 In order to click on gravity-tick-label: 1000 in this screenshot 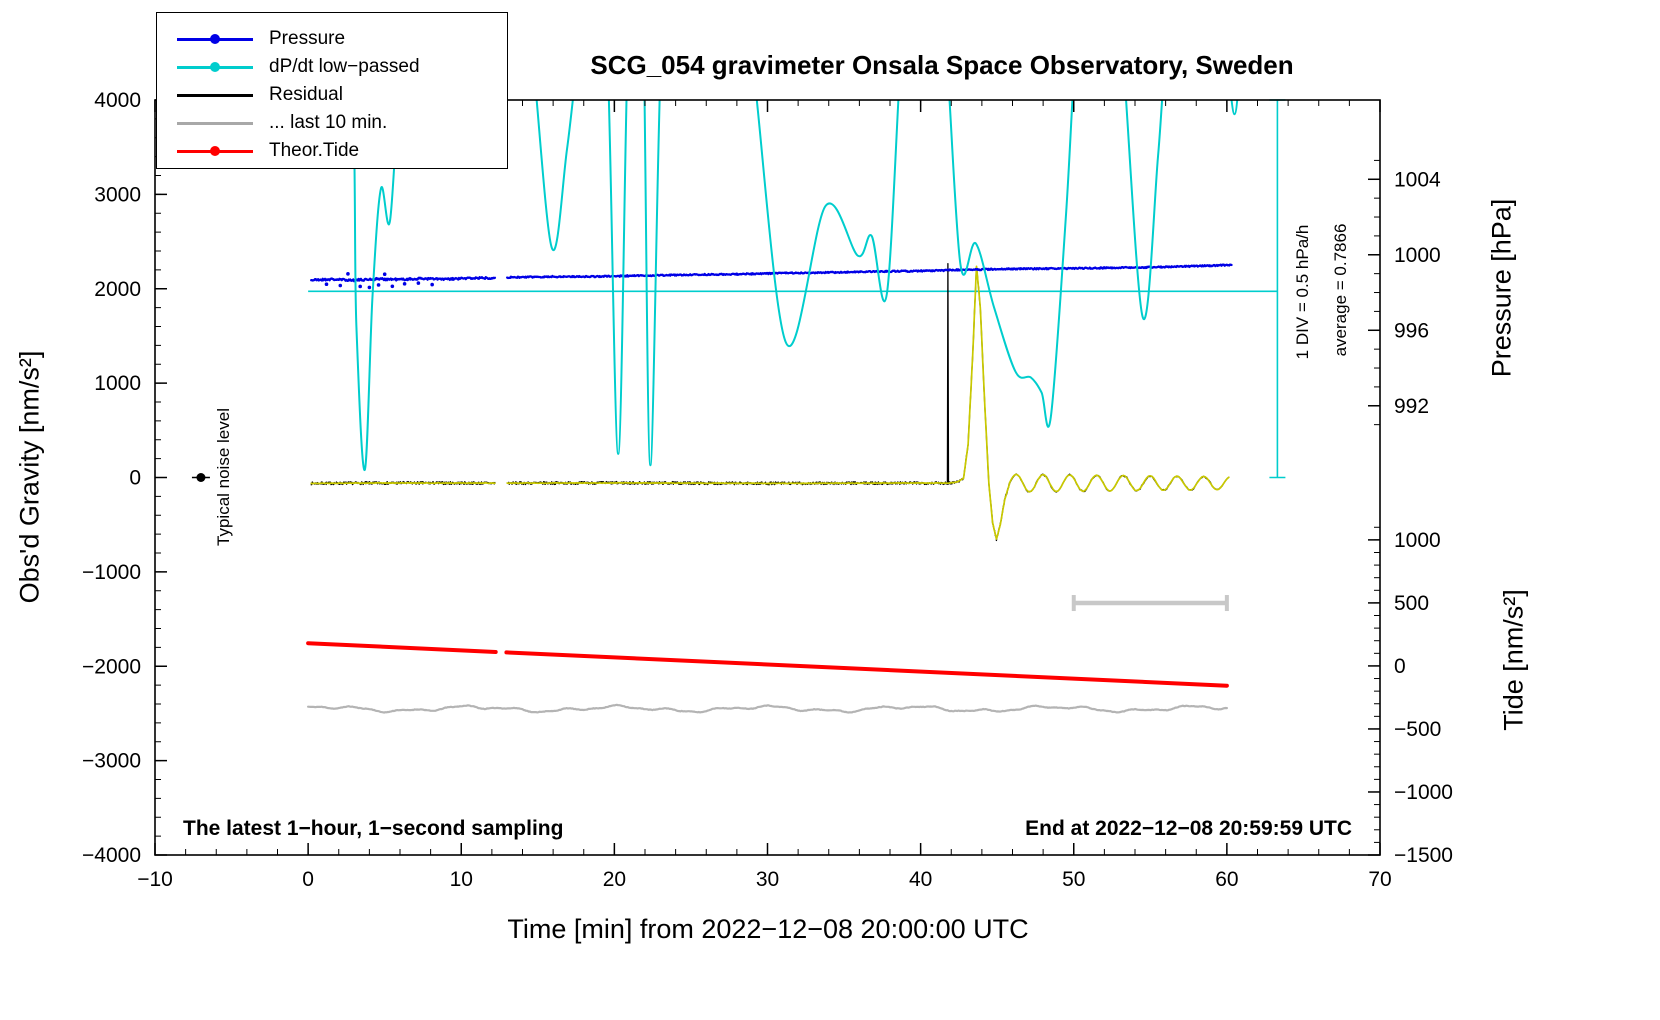, I will do `click(117, 383)`.